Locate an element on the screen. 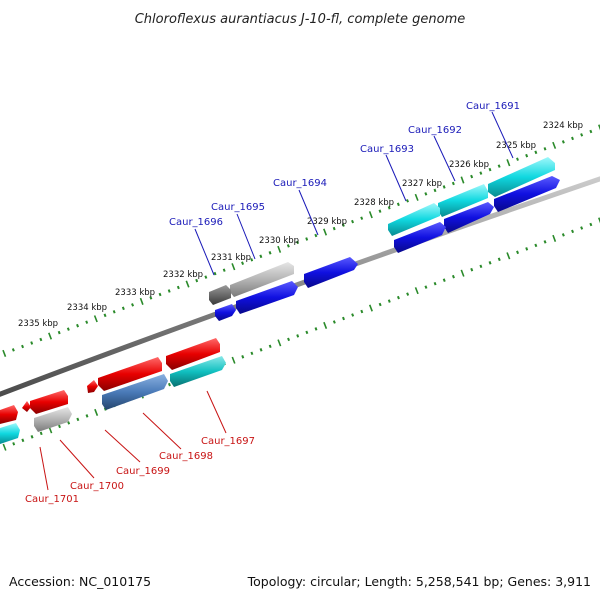 The width and height of the screenshot is (600, 600). gene-label-caur-1700: Caur_1700 is located at coordinates (97, 486).